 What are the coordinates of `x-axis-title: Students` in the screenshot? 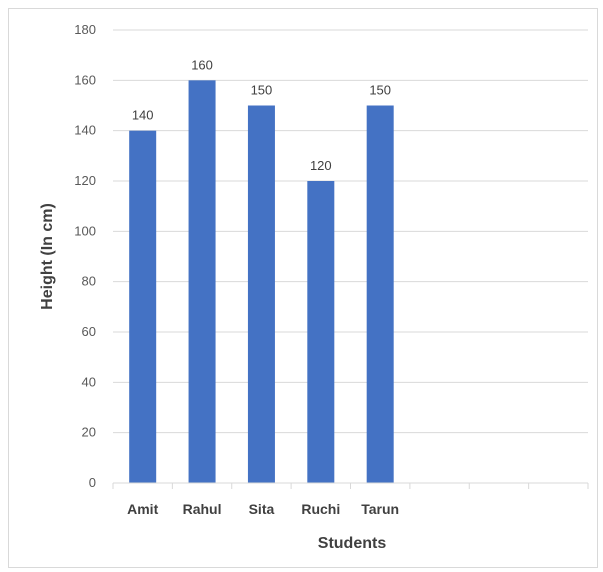 It's located at (352, 543).